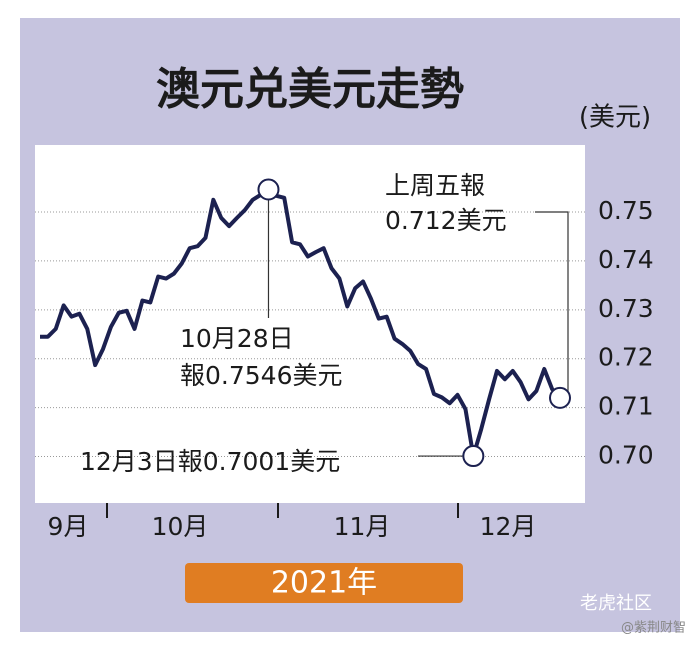 This screenshot has height=646, width=700. What do you see at coordinates (615, 118) in the screenshot?
I see `y-axis-label: (美元)` at bounding box center [615, 118].